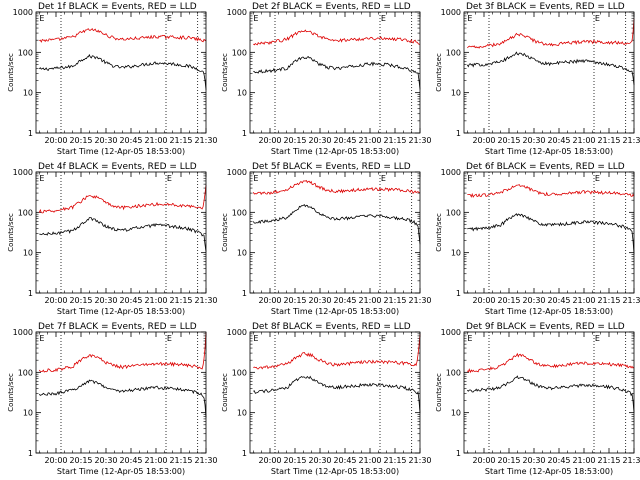 The image size is (640, 480). What do you see at coordinates (545, 327) in the screenshot?
I see `panel-title: Det 9f BLACK = Events, RED = LLD` at bounding box center [545, 327].